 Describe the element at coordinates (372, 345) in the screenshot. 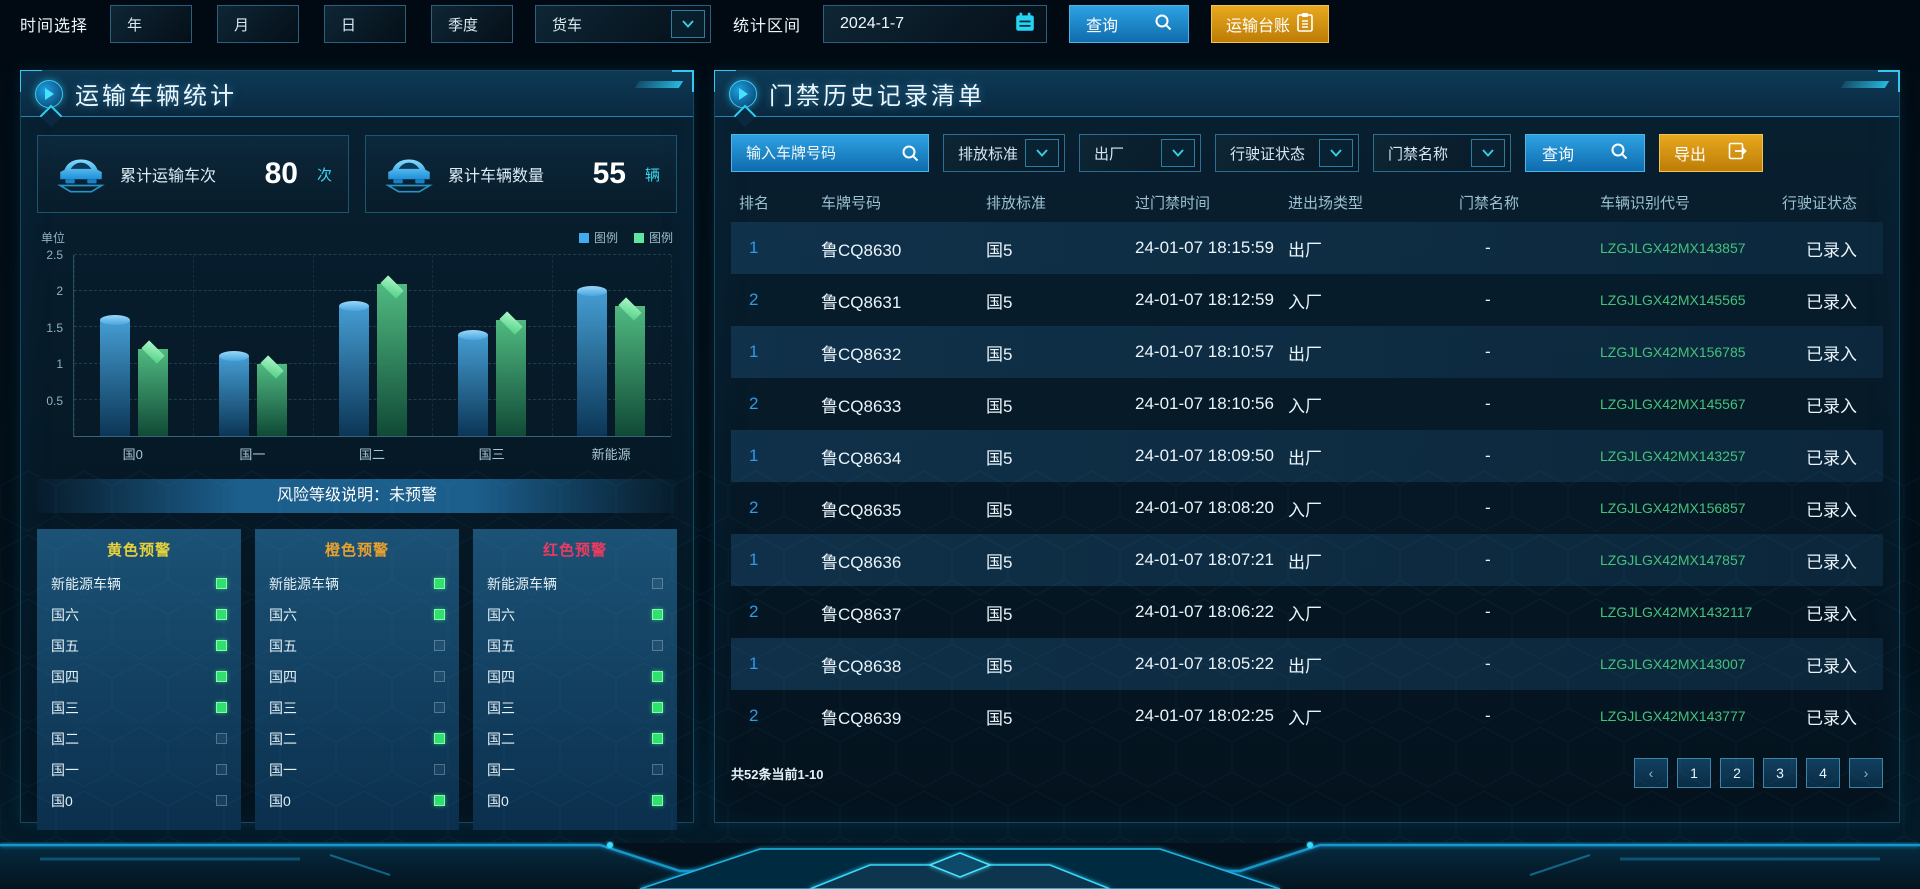

I see `chart-plot-area` at that location.